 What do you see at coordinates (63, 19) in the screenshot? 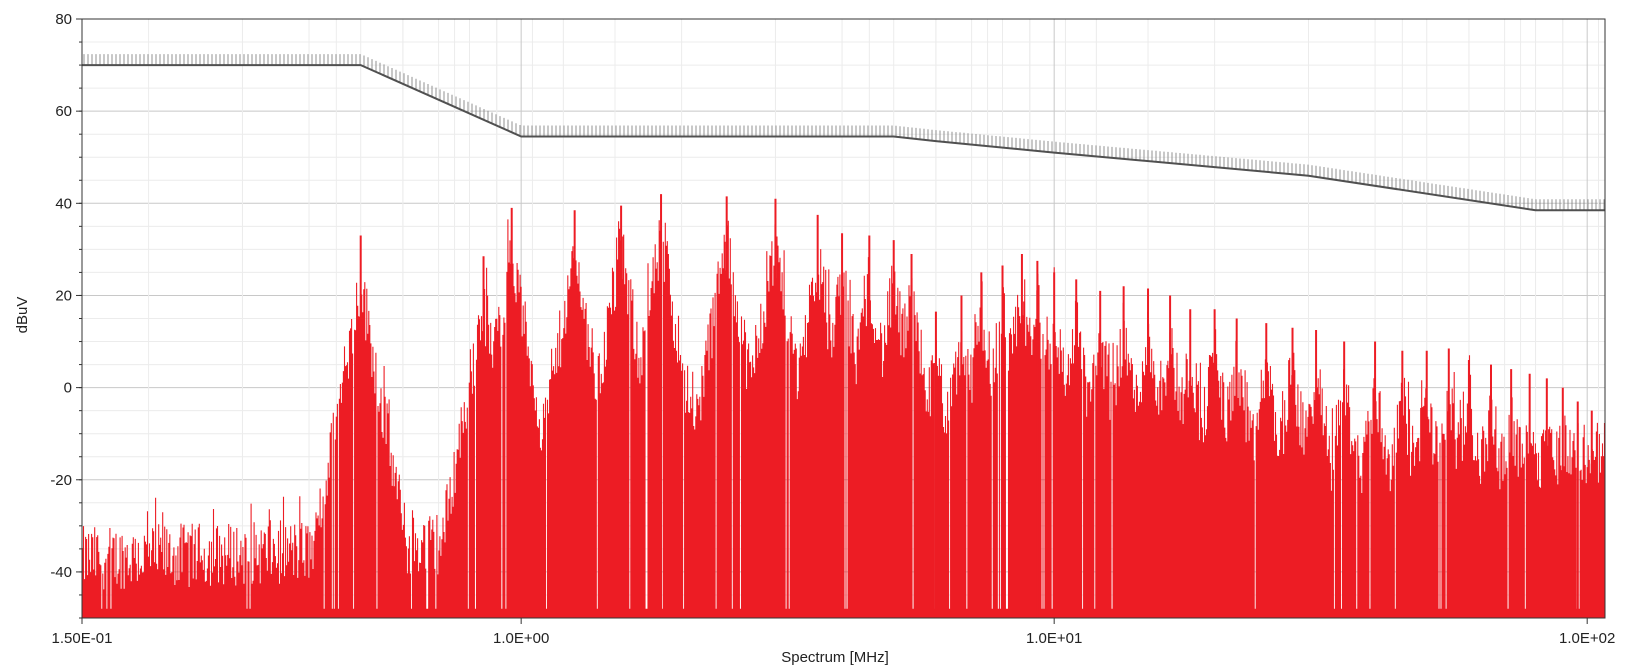
I see `y-tick-label: 80` at bounding box center [63, 19].